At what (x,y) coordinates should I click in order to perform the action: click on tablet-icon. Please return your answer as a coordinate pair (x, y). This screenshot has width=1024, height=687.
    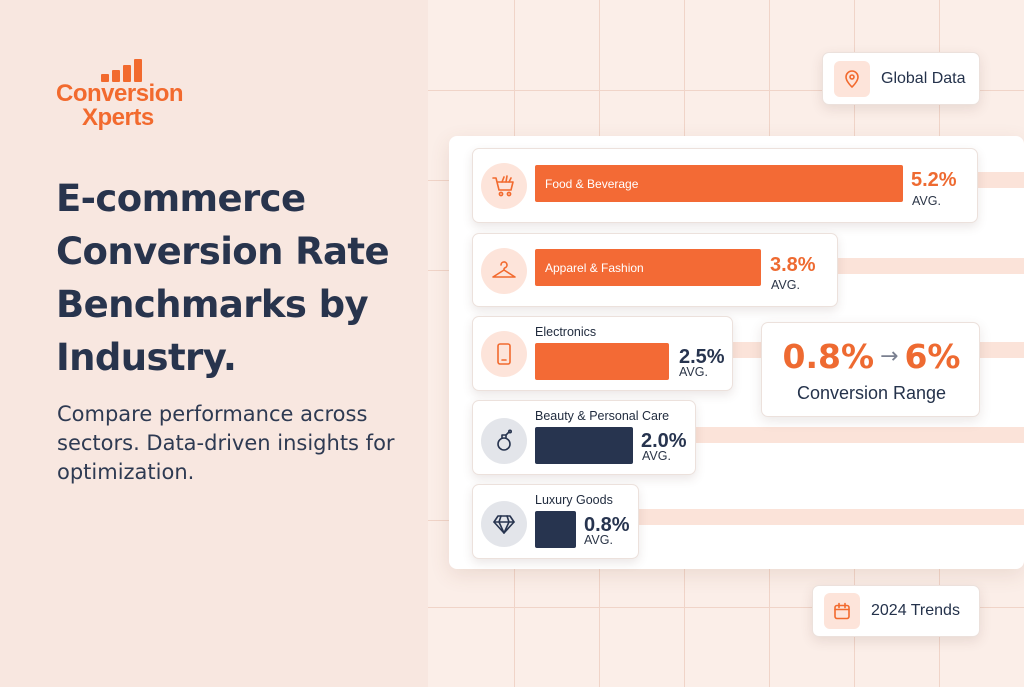
    Looking at the image, I should click on (504, 354).